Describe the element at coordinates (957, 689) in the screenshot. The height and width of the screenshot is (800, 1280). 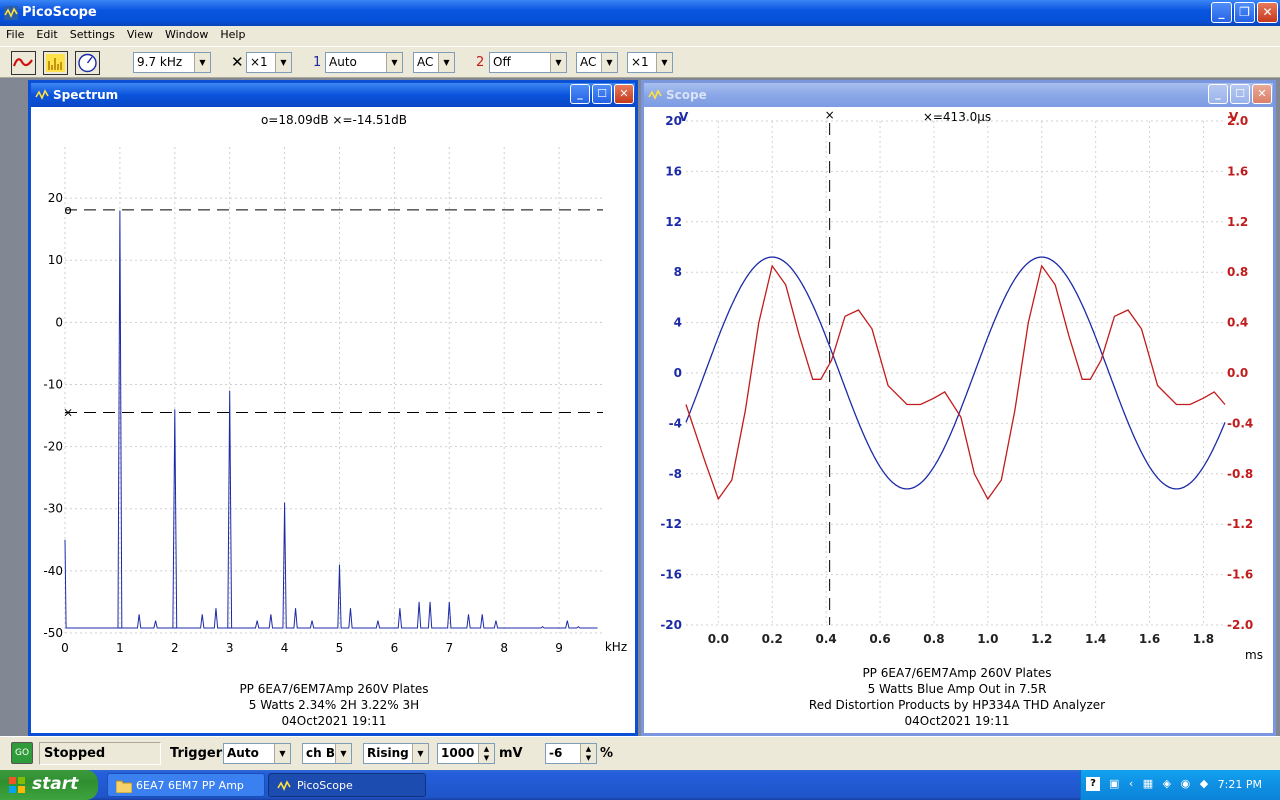
I see `scope-caption-line-2: 5 Watts Blue Amp Out in 7.5R` at that location.